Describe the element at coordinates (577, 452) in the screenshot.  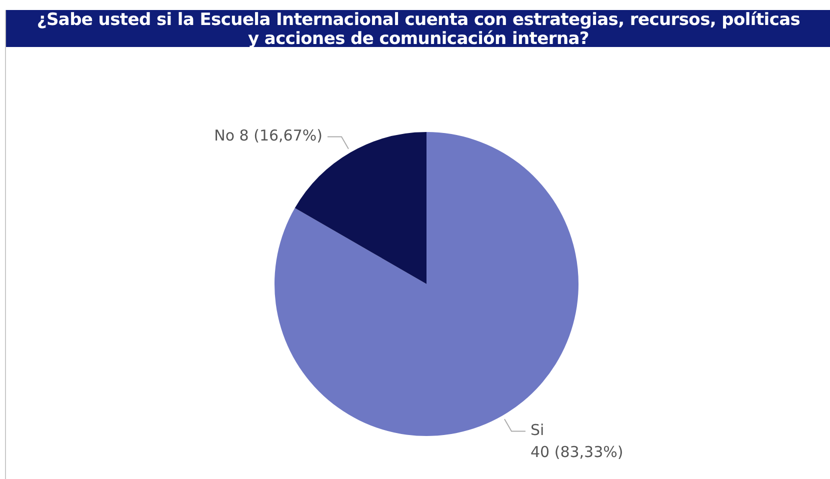
I see `data-label: 40 (83,33%)` at that location.